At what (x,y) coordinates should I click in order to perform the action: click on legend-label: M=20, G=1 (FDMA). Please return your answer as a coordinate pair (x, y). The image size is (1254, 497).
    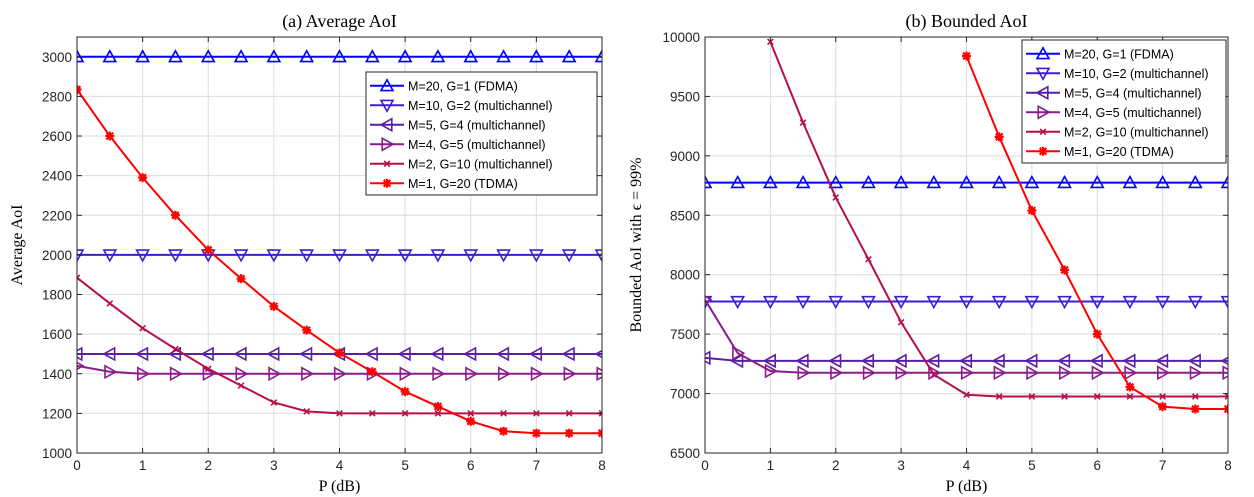
    Looking at the image, I should click on (463, 86).